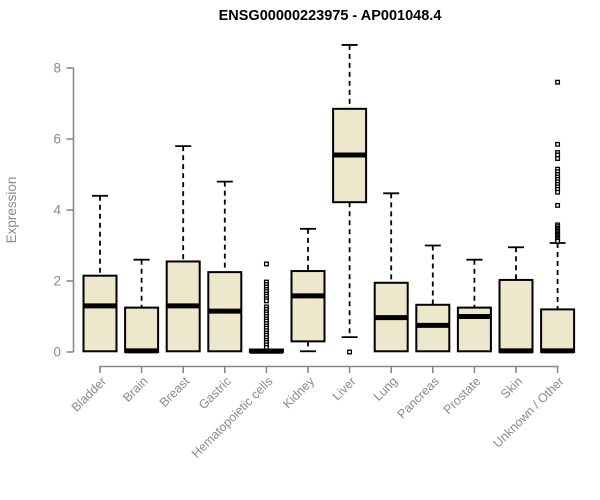 Image resolution: width=600 pixels, height=500 pixels. What do you see at coordinates (57, 281) in the screenshot?
I see `y-tick-label: 2` at bounding box center [57, 281].